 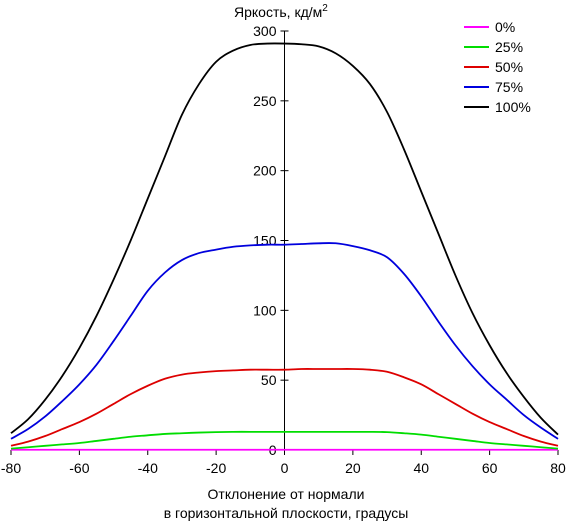 I want to click on x-tick-label: -80, so click(x=11, y=468).